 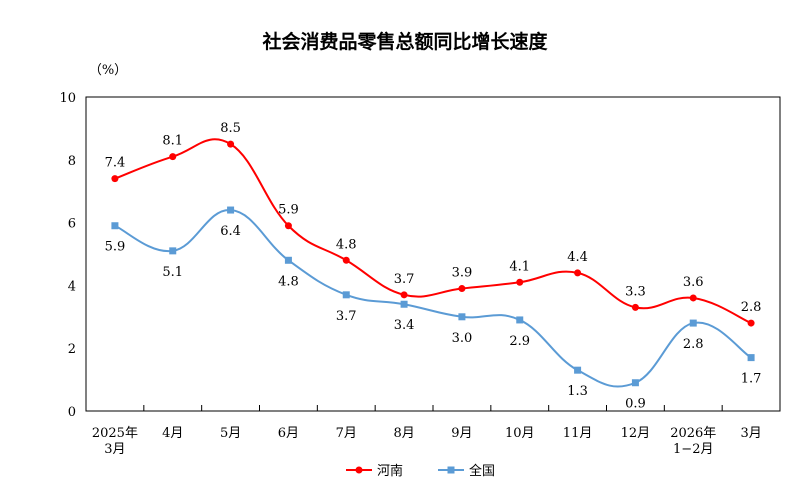 What do you see at coordinates (462, 338) in the screenshot?
I see `data-label: 3.0` at bounding box center [462, 338].